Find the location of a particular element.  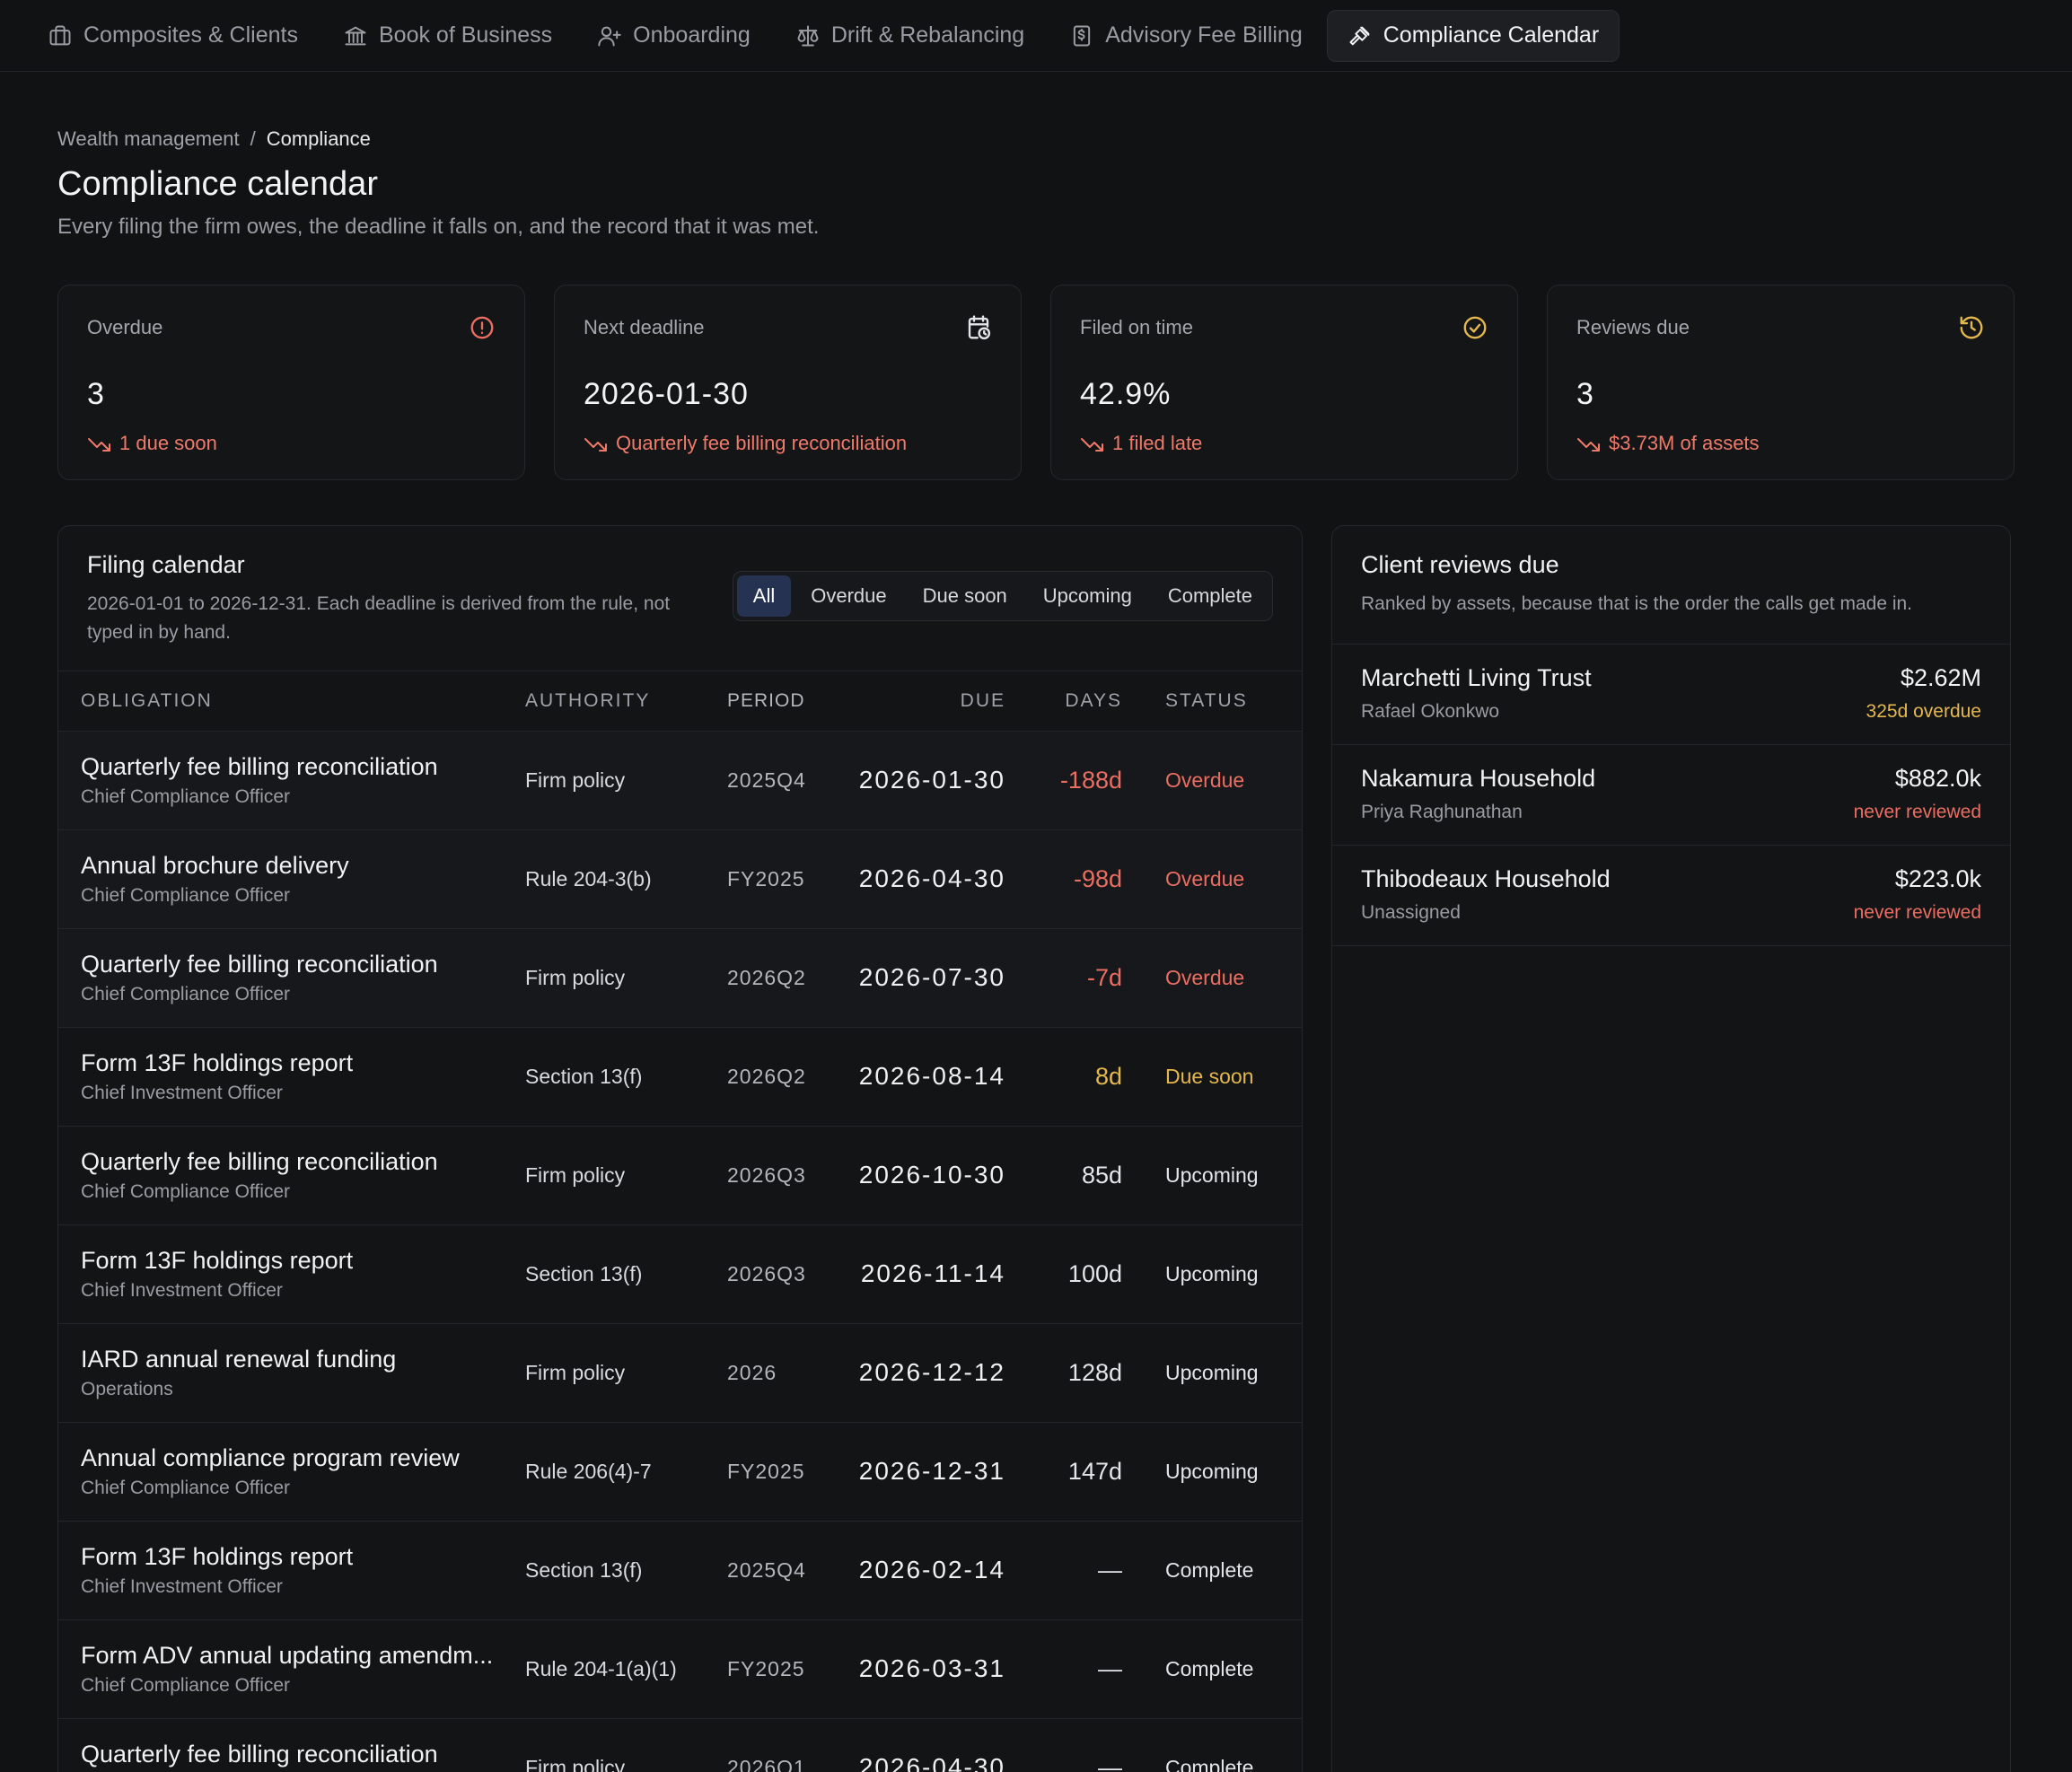

review-status: never reviewed is located at coordinates (1917, 812).